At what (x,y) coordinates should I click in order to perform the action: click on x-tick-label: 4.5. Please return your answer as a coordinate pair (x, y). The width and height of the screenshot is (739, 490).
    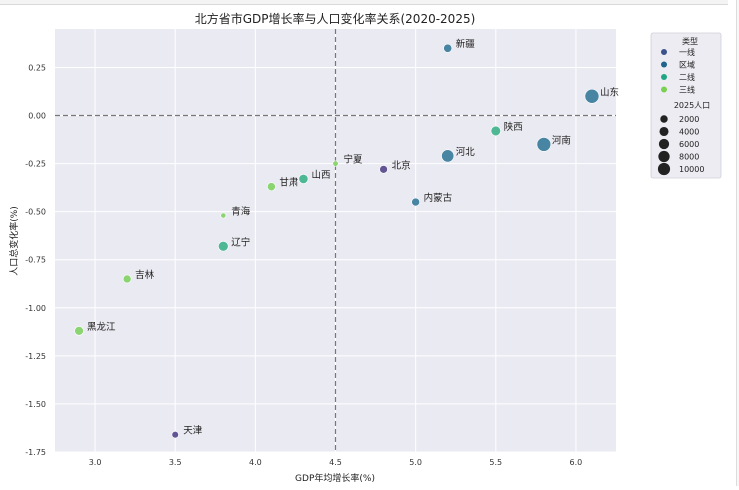
    Looking at the image, I should click on (335, 462).